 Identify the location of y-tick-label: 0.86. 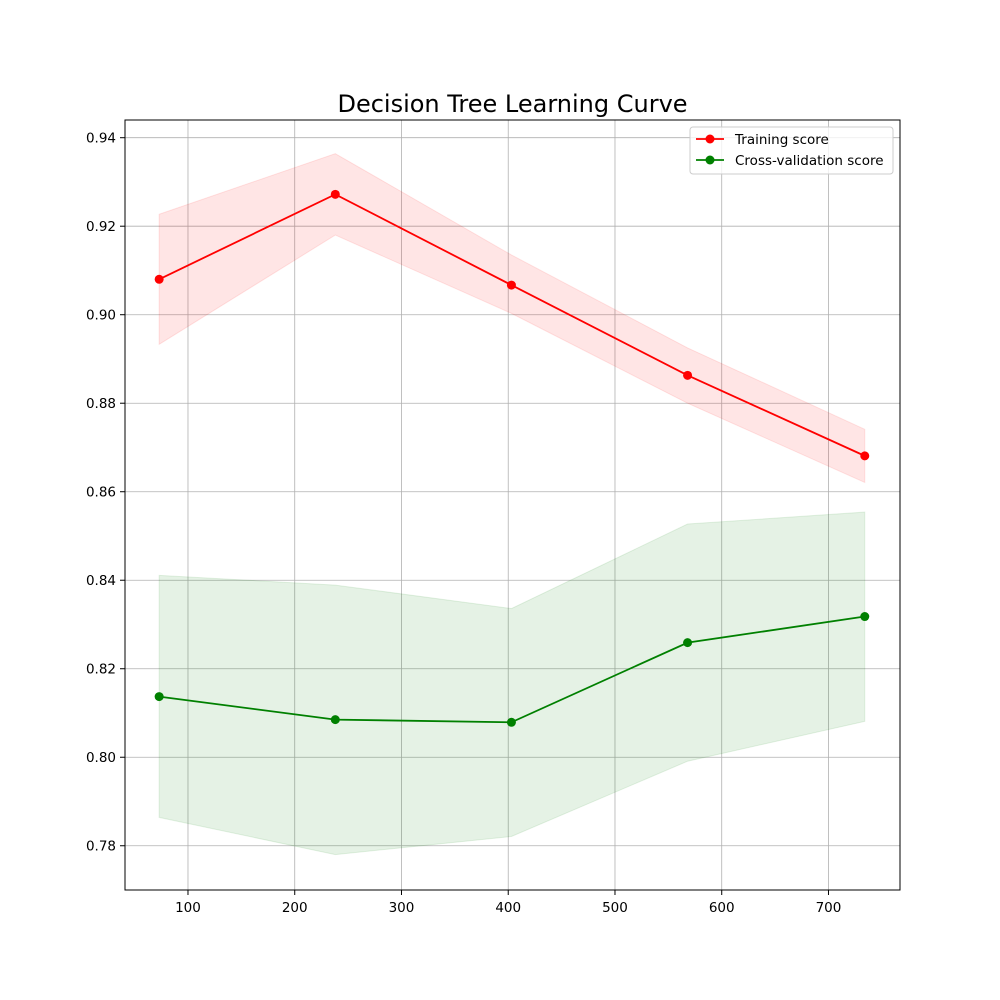
(101, 493).